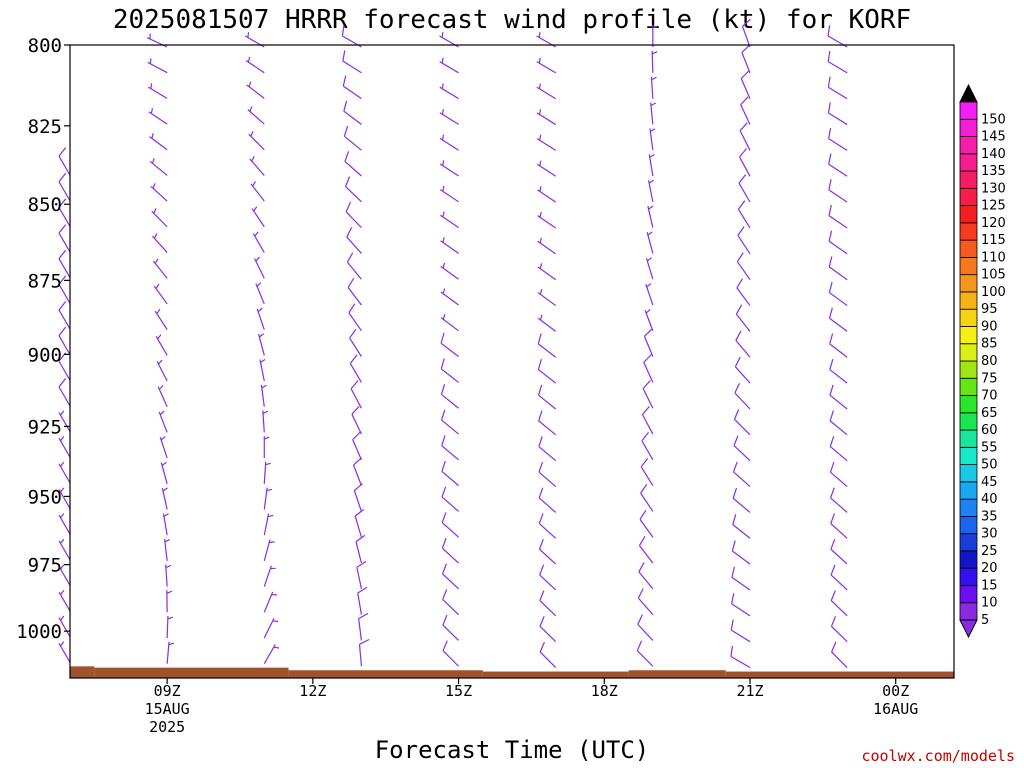  I want to click on colorbar-label: 65, so click(989, 413).